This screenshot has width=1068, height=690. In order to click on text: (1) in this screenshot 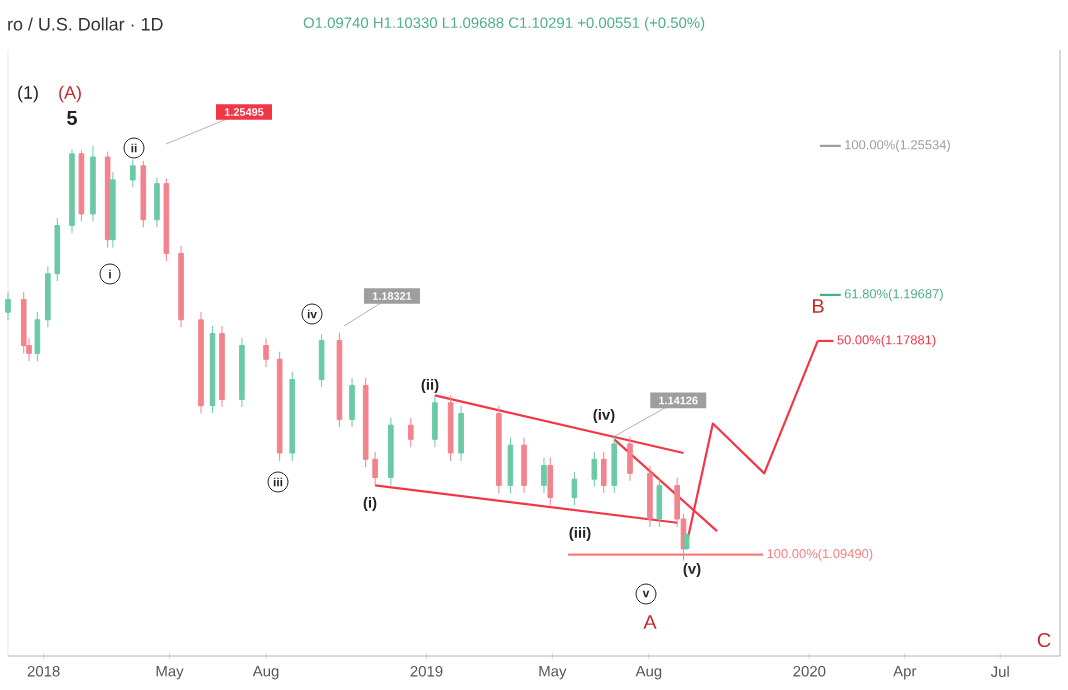, I will do `click(28, 94)`.